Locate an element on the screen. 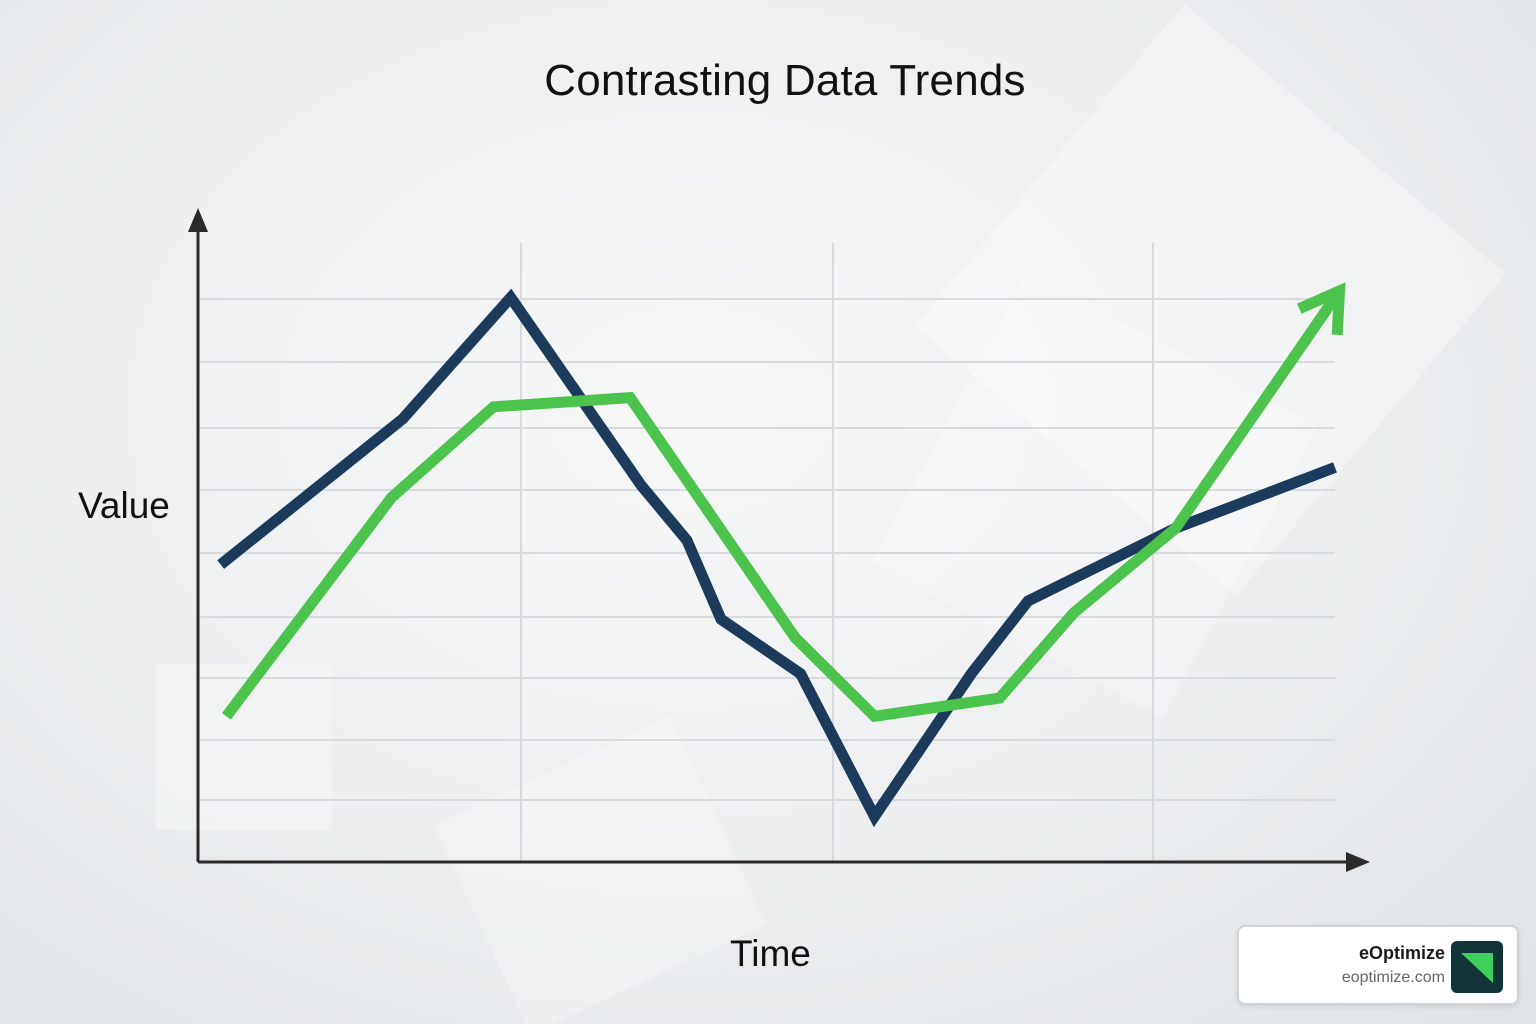 The height and width of the screenshot is (1024, 1536). x-axis-label: Time is located at coordinates (770, 953).